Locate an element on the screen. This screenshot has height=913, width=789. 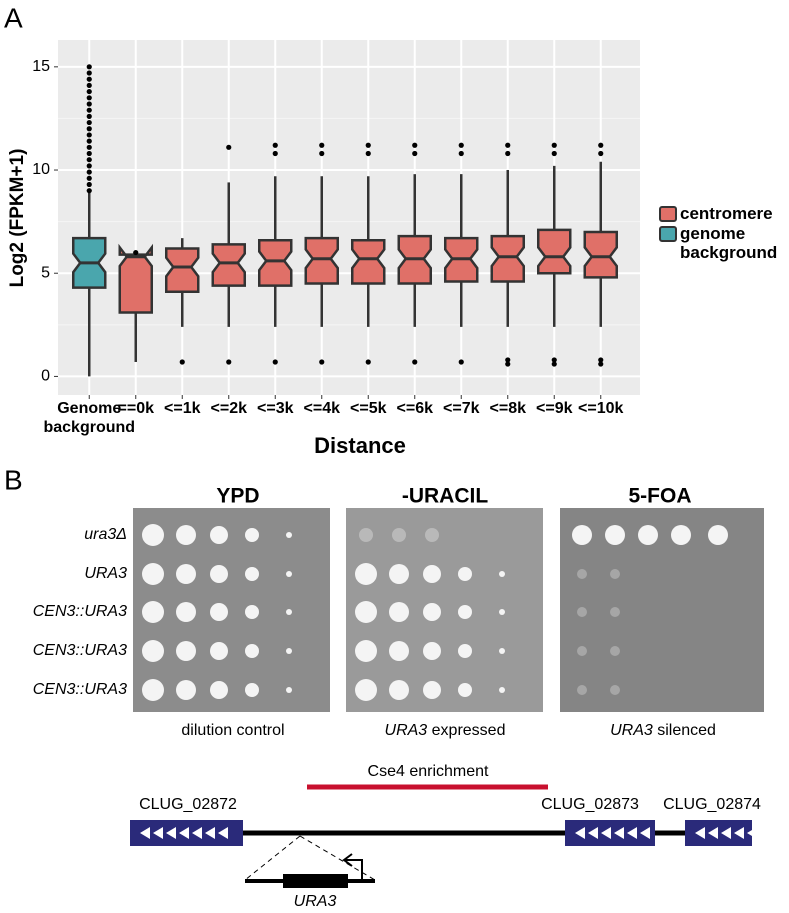
enrichment-label: Cse4 enrichment is located at coordinates (429, 771).